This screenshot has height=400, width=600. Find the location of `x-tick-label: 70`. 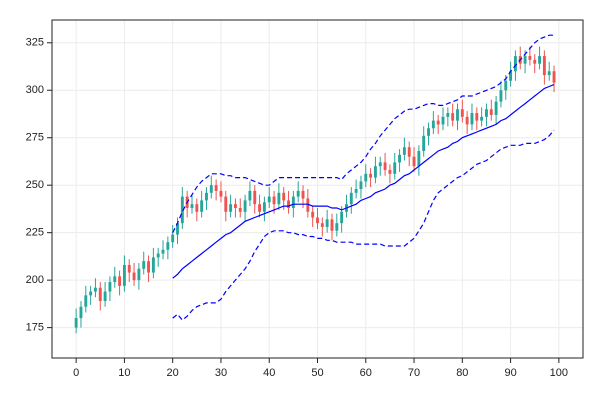

x-tick-label: 70 is located at coordinates (414, 373).